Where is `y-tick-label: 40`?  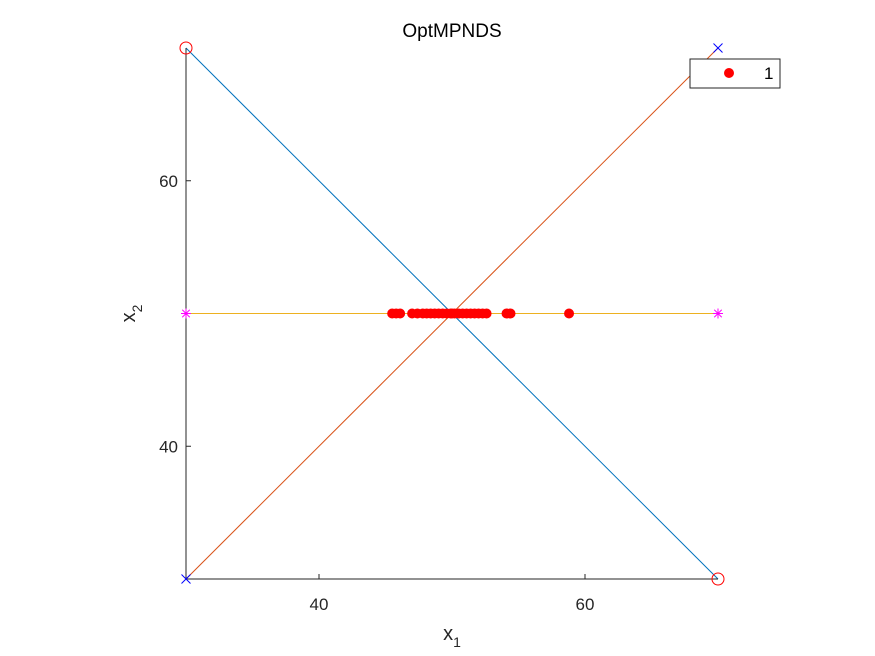
y-tick-label: 40 is located at coordinates (168, 446).